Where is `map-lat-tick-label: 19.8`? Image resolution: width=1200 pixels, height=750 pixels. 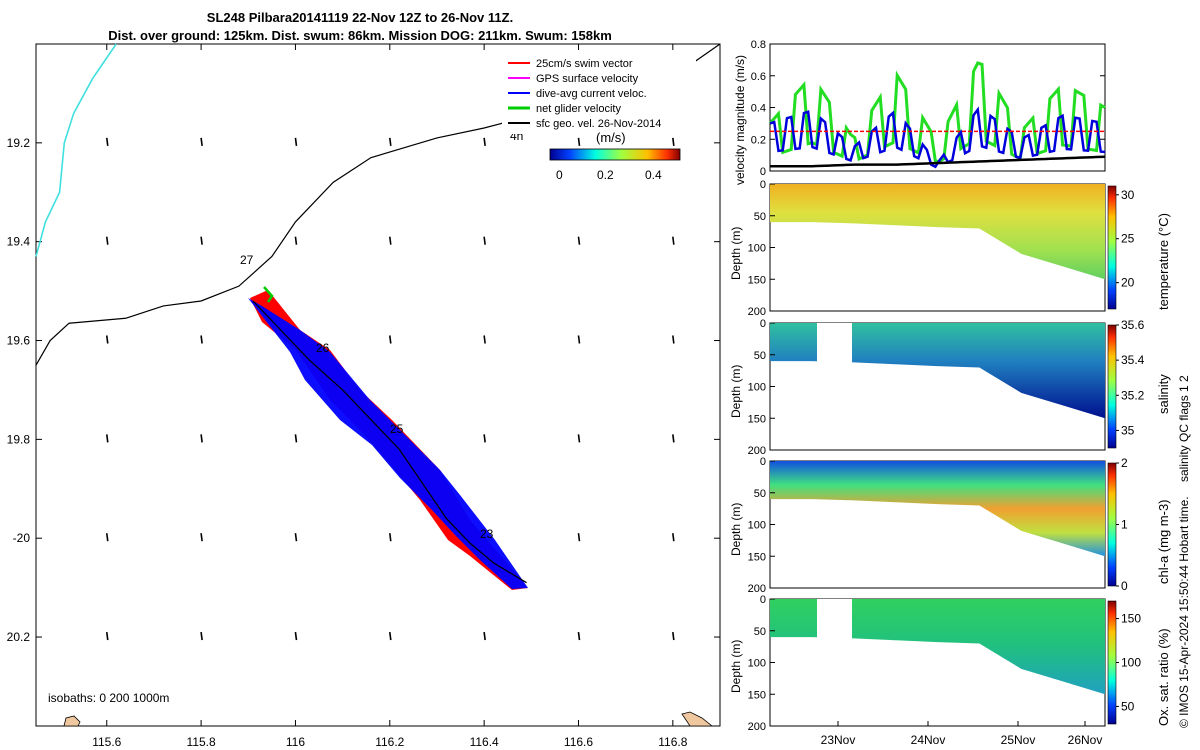 map-lat-tick-label: 19.8 is located at coordinates (19, 439).